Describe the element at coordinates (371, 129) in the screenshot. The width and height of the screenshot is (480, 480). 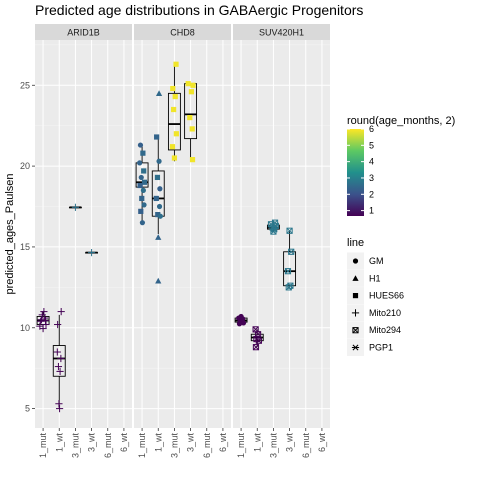
I see `color-legend-label: 6` at that location.